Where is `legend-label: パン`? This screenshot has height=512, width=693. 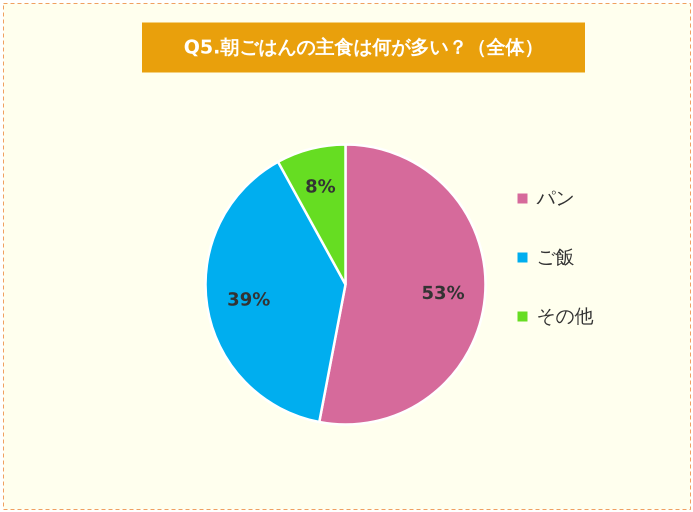 legend-label: パン is located at coordinates (555, 199).